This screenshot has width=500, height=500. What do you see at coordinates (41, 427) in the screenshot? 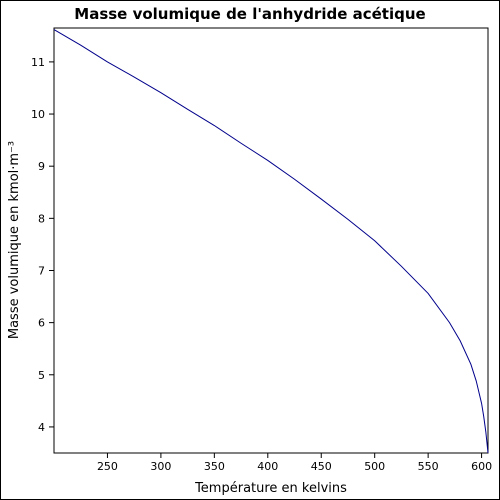
I see `y-tick-label: 4` at bounding box center [41, 427].